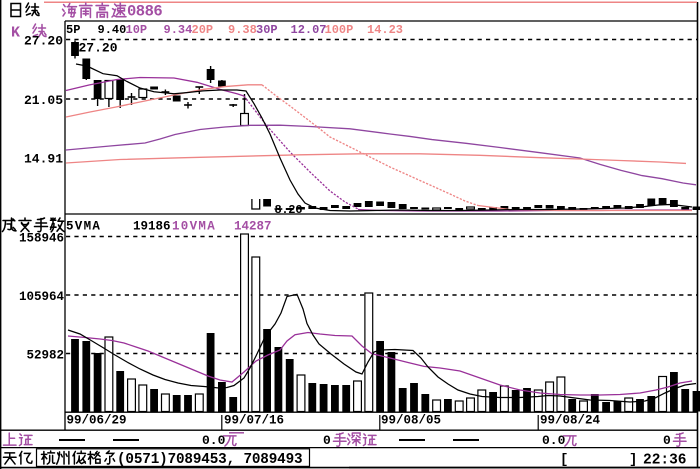 This screenshot has height=469, width=700. Describe the element at coordinates (411, 421) in the screenshot. I see `svg-text: 99/08/05` at that location.